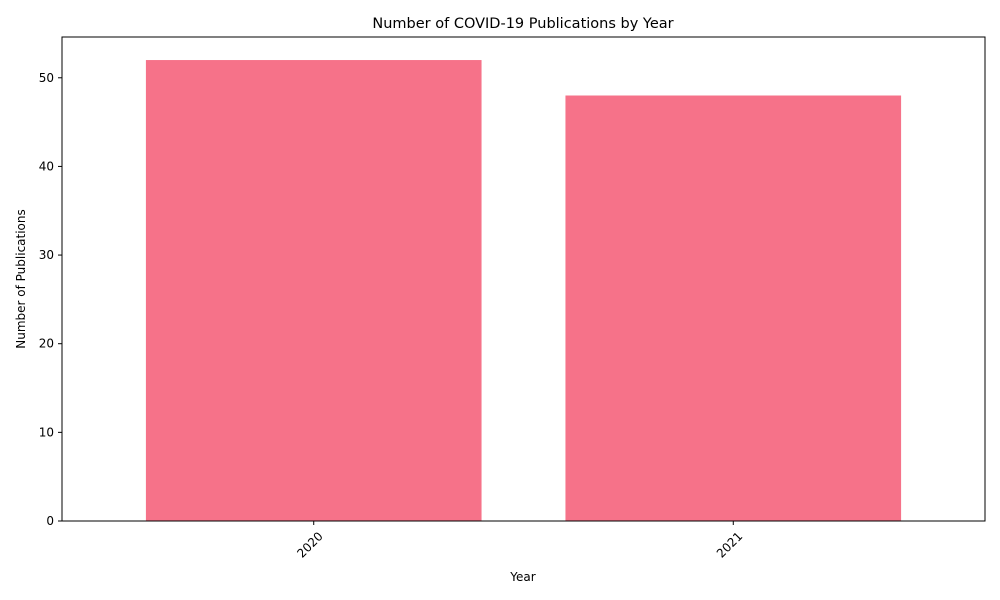 Image resolution: width=1000 pixels, height=600 pixels. I want to click on y-tick-label-40: 40, so click(46, 166).